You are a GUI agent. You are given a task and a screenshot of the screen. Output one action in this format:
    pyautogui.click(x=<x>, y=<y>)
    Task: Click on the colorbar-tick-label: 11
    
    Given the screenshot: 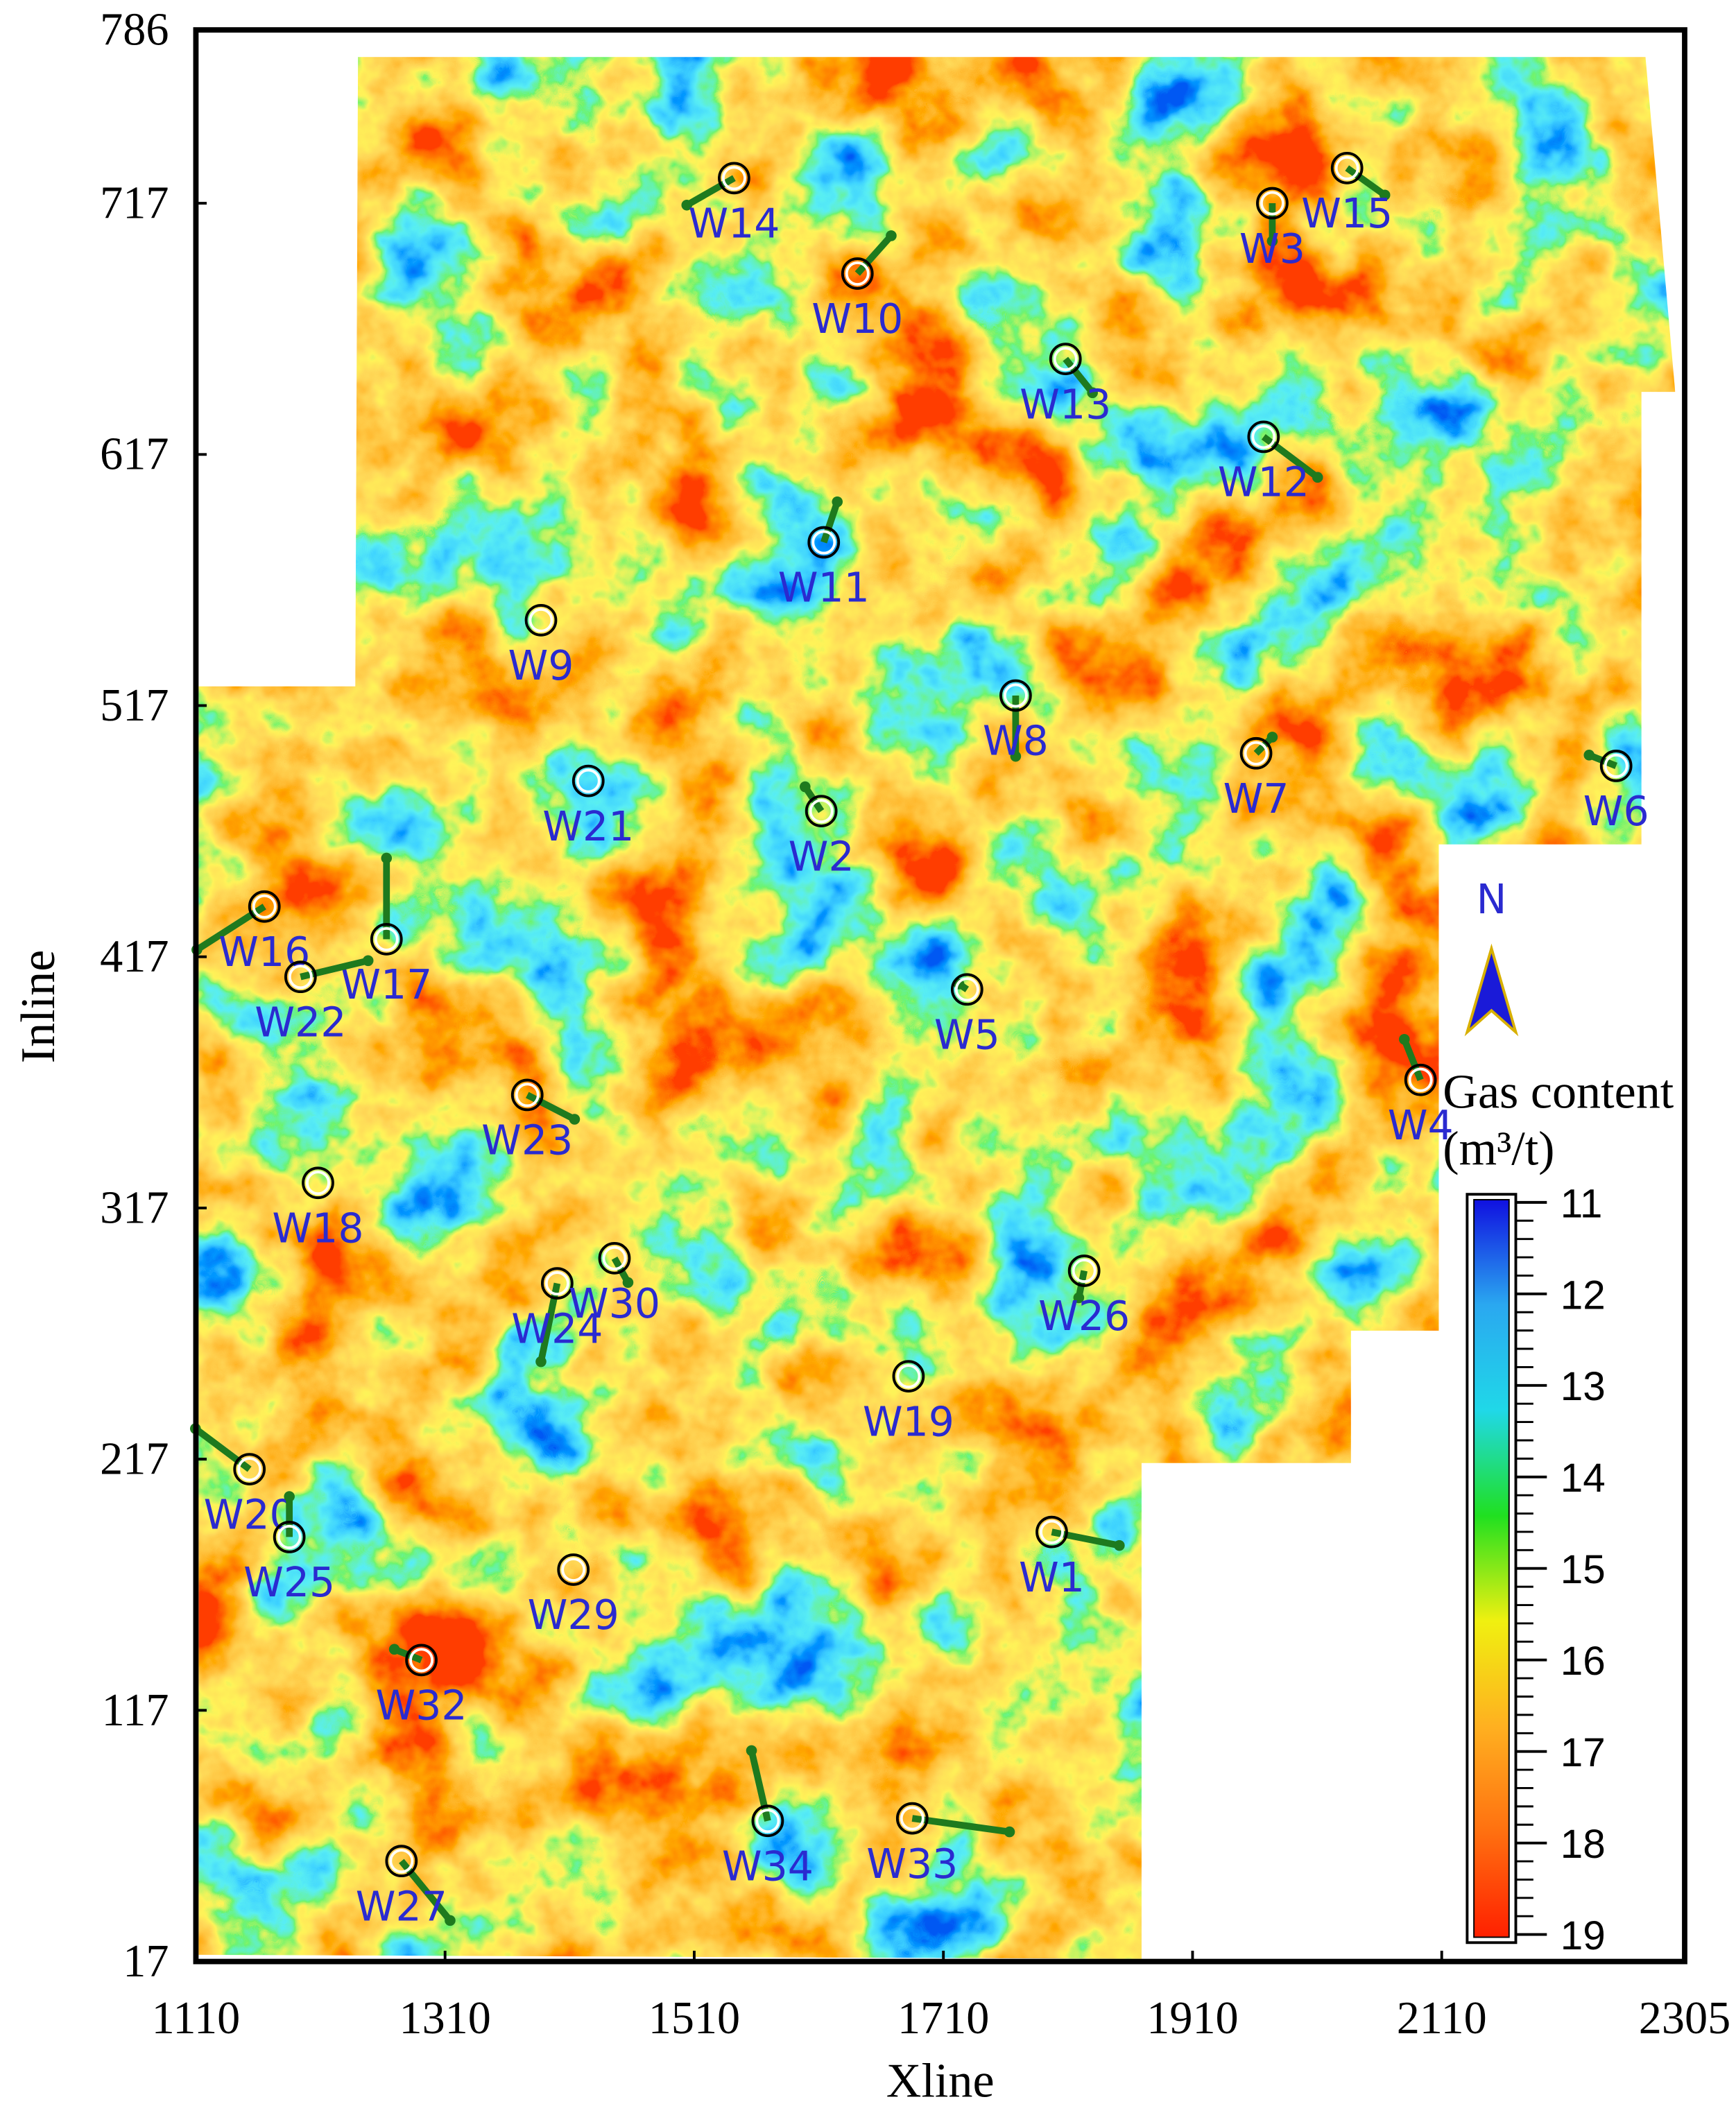 What is the action you would take?
    pyautogui.click(x=1582, y=1203)
    